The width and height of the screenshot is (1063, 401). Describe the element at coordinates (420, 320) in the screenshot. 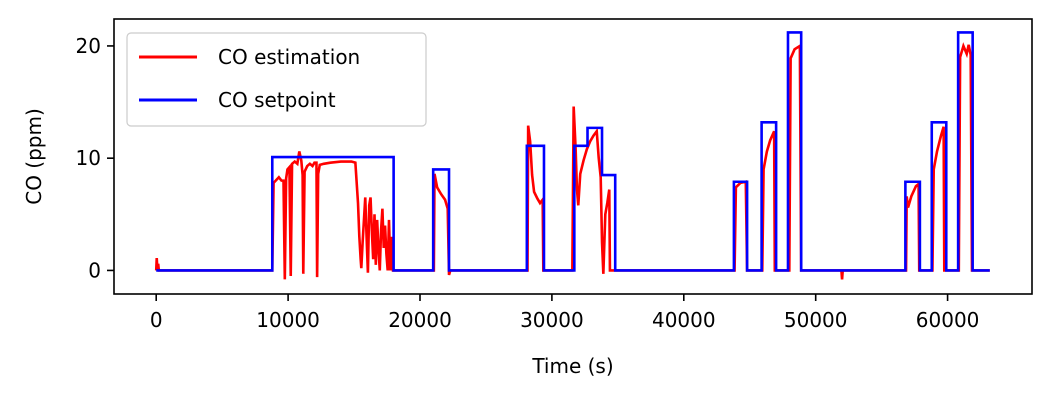

I see `x-tick-label: 20000` at that location.